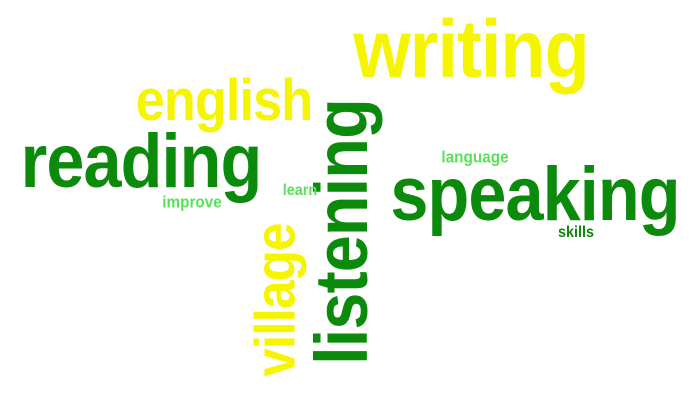 The image size is (698, 400). What do you see at coordinates (300, 190) in the screenshot?
I see `word-learn: learn` at bounding box center [300, 190].